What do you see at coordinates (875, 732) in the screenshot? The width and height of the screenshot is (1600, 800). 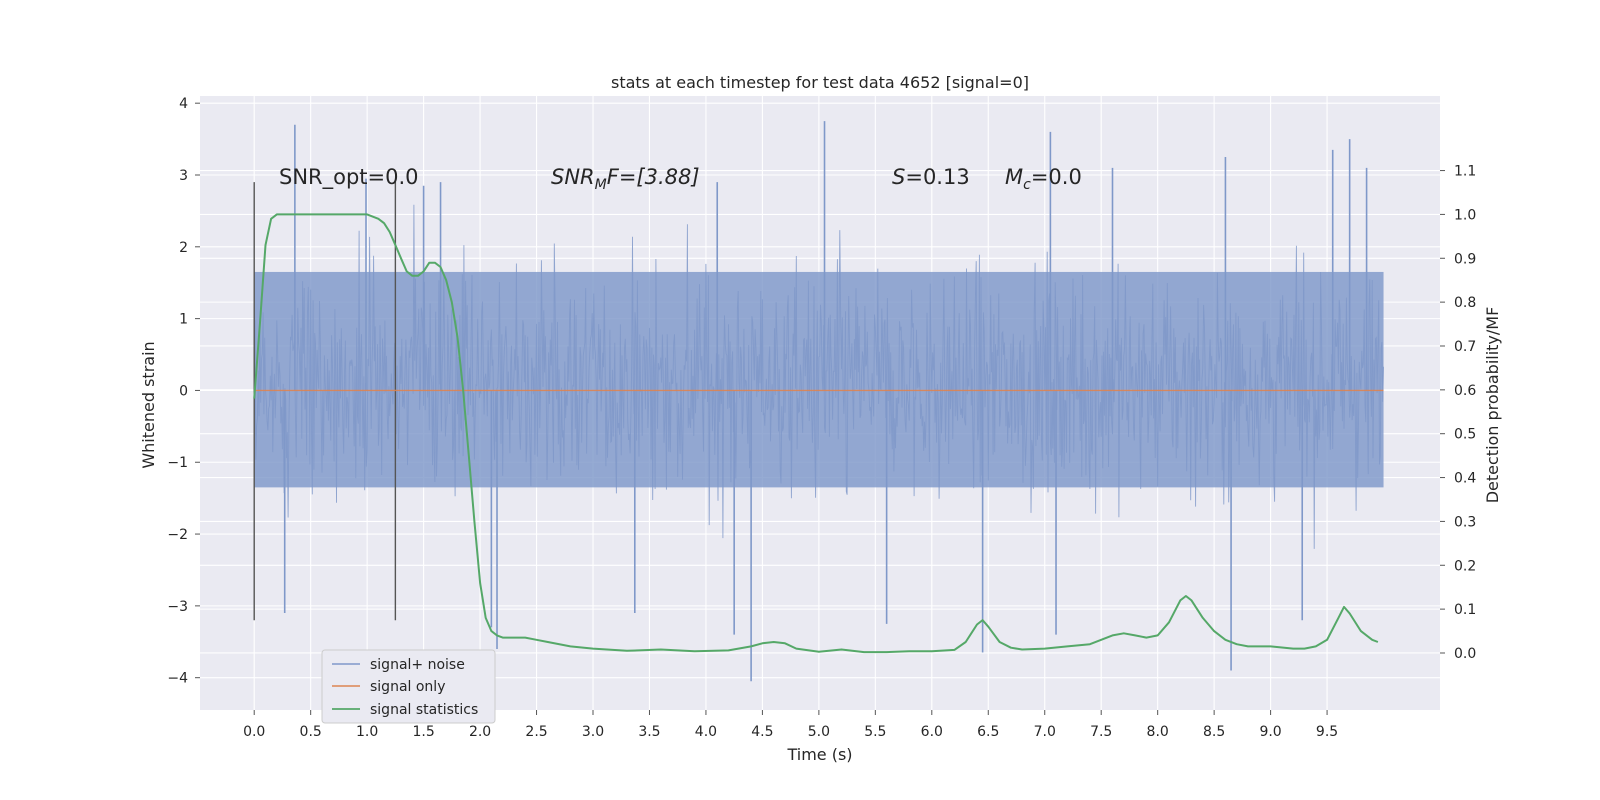 I see `x-tick-label: 5.5` at bounding box center [875, 732].